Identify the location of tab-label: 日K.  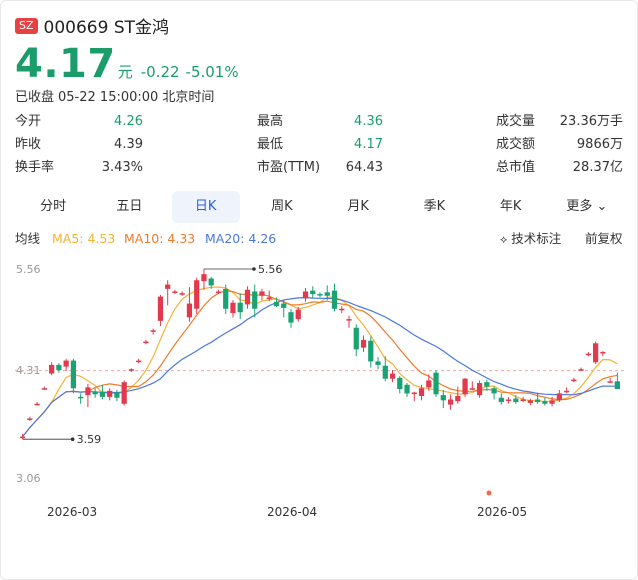
(205, 206).